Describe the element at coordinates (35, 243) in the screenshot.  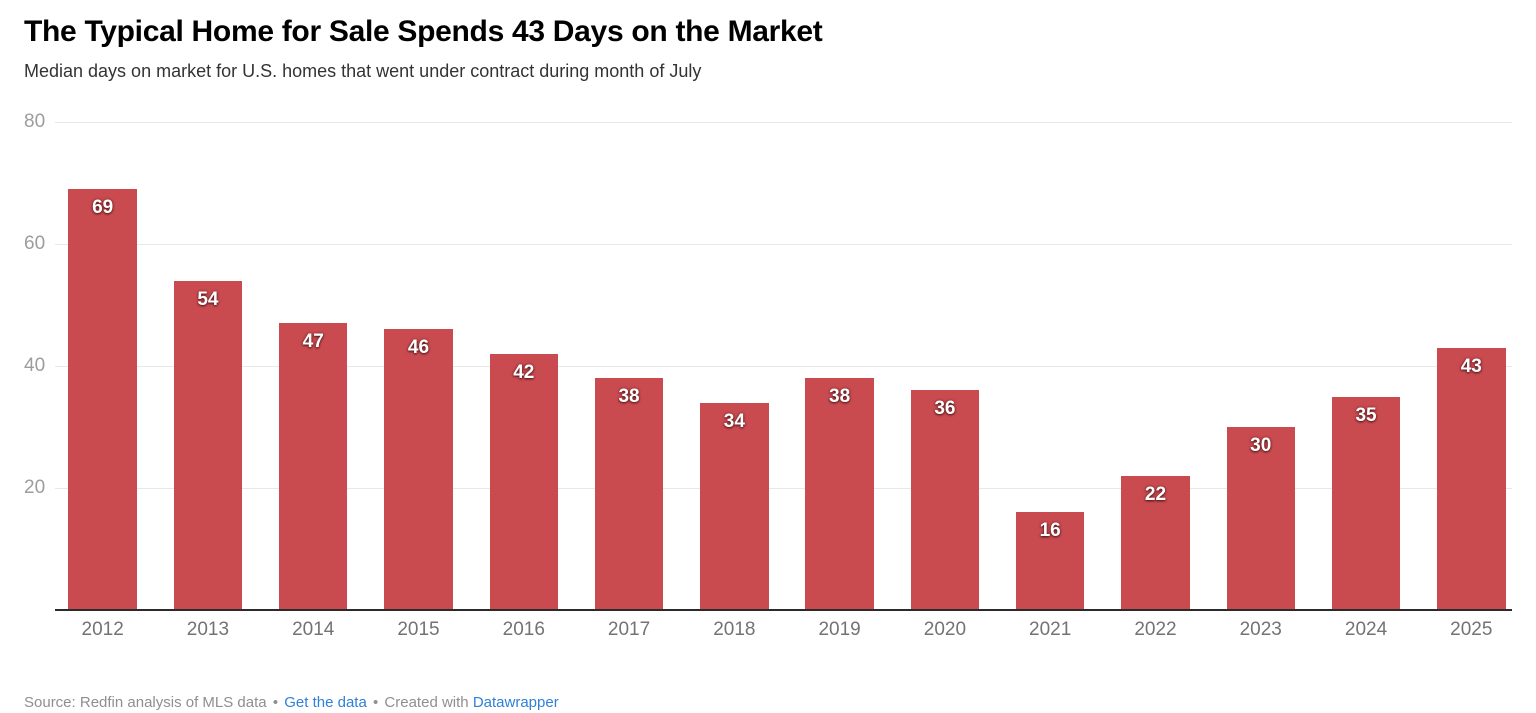
I see `y-axis-tick-label-60: 60` at that location.